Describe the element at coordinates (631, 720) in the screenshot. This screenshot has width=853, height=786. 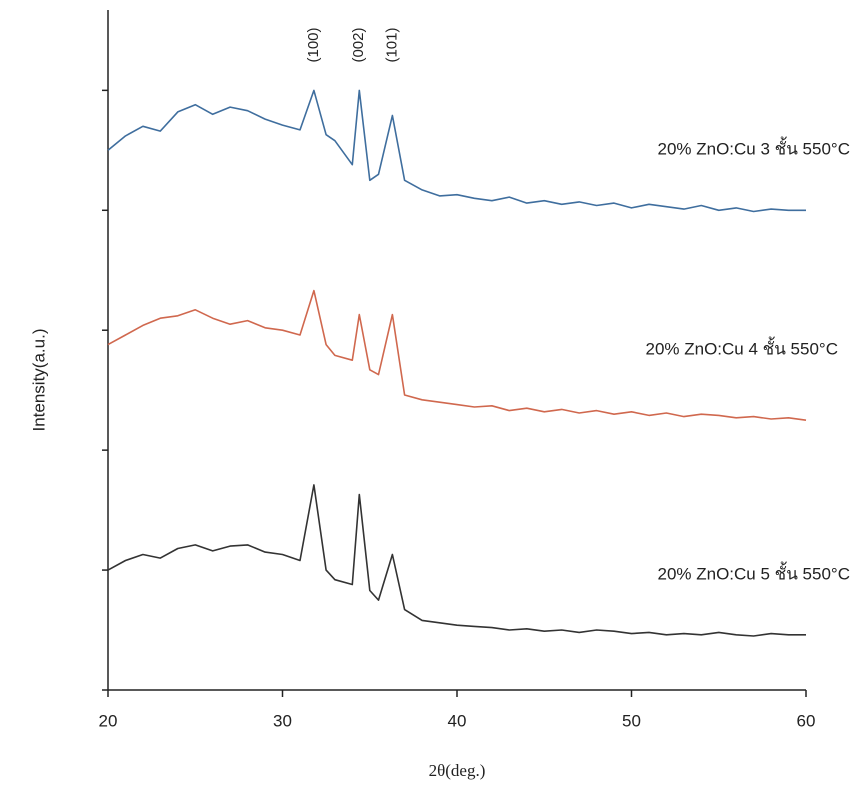
I see `x-tick-label: 50` at that location.